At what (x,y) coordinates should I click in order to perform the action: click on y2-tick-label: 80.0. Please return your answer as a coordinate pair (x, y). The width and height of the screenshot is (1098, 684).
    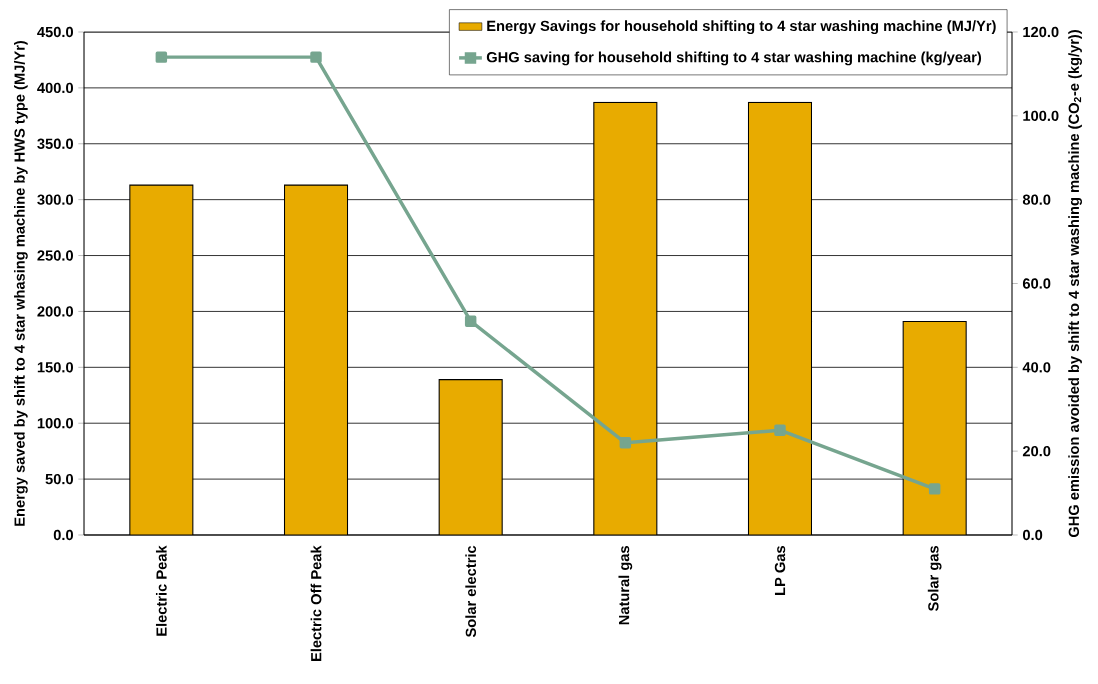
    Looking at the image, I should click on (1036, 199).